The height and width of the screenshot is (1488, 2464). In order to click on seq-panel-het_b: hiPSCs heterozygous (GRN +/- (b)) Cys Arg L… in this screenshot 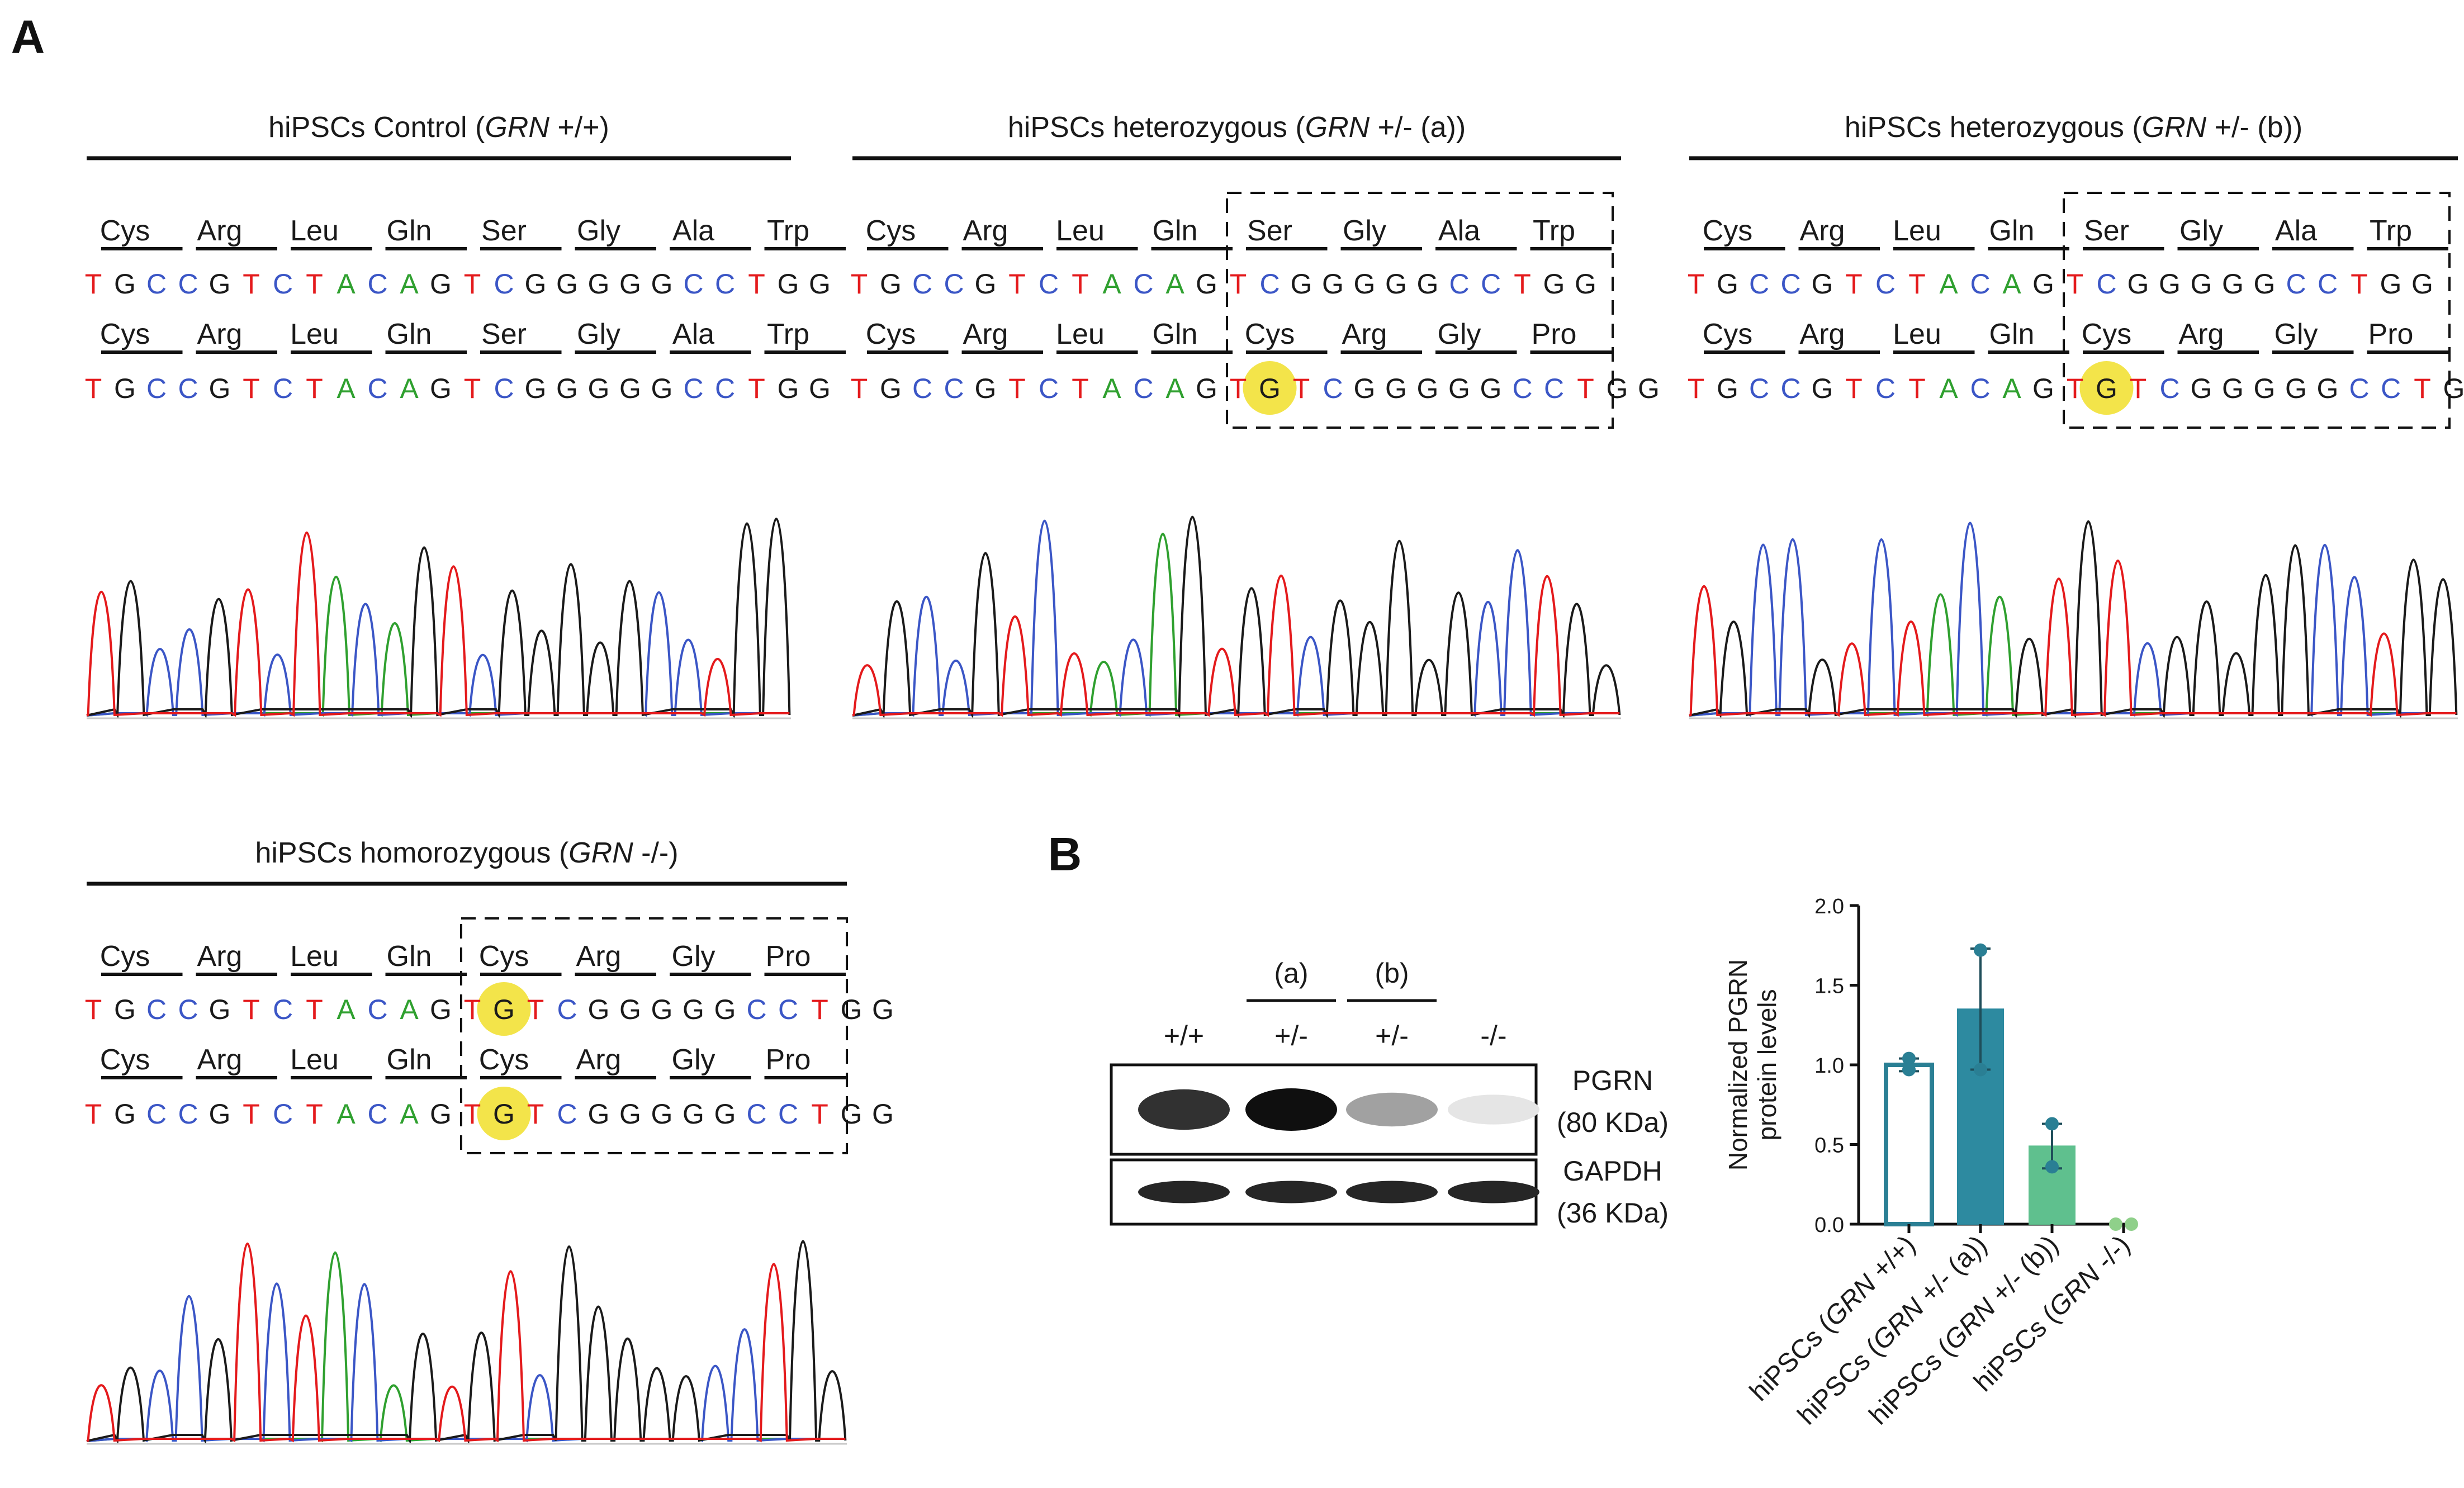, I will do `click(2076, 415)`.